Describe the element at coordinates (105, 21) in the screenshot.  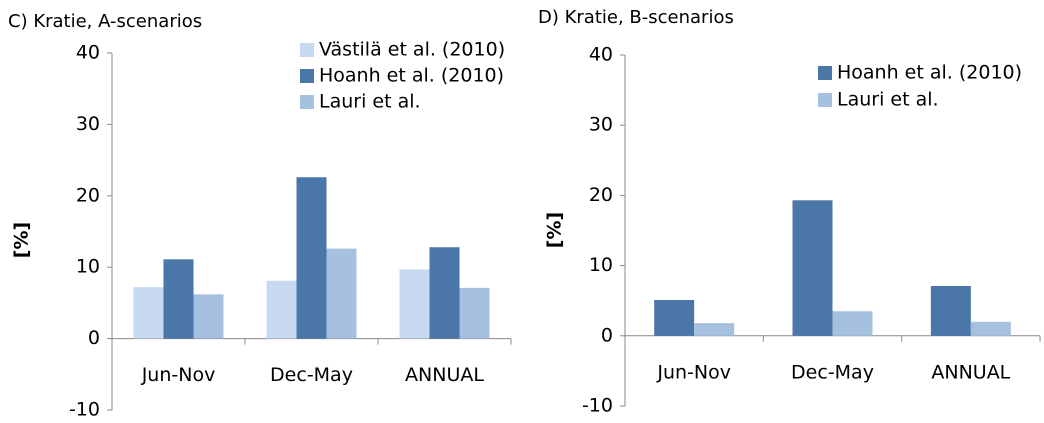
I see `chart-title: C) Kratie, A-scenarios` at that location.